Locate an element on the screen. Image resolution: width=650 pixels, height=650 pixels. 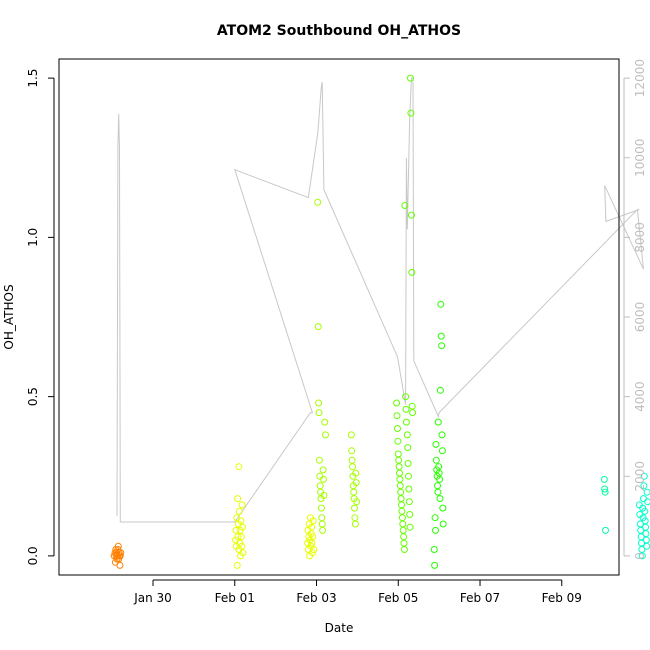
y-tick-label: 0.5 is located at coordinates (33, 396).